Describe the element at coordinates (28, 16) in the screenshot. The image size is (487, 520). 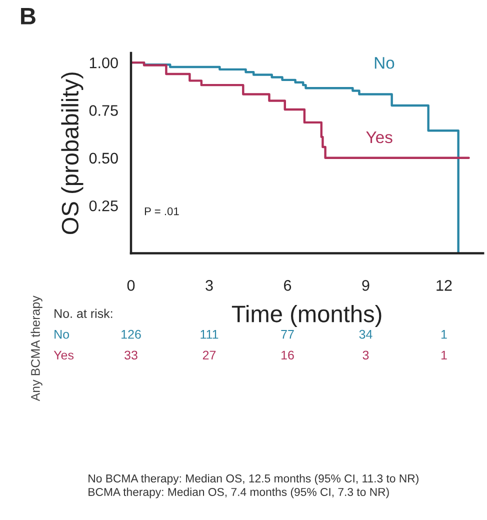
I see `chart-title: B` at that location.